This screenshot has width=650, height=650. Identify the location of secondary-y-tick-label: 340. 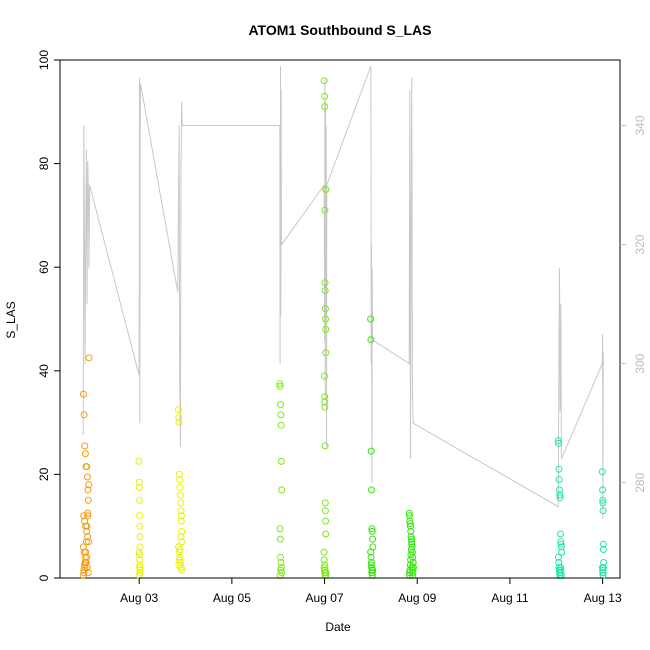
(640, 125).